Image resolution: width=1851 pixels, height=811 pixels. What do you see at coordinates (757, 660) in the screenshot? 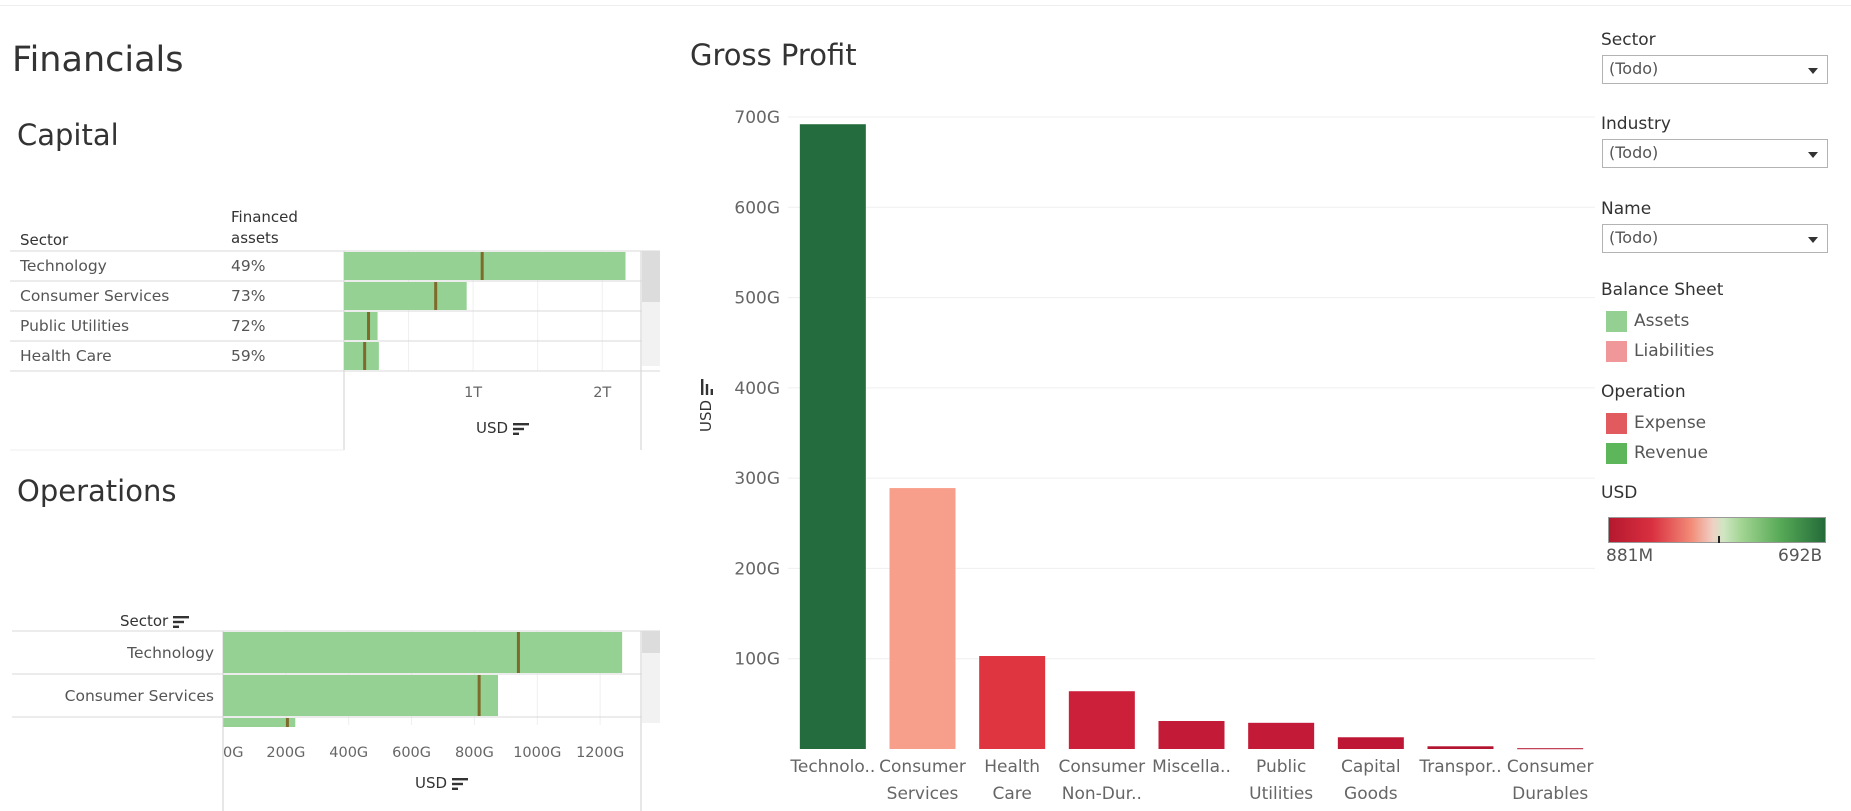
I see `y-tick-label: 100G` at bounding box center [757, 660].